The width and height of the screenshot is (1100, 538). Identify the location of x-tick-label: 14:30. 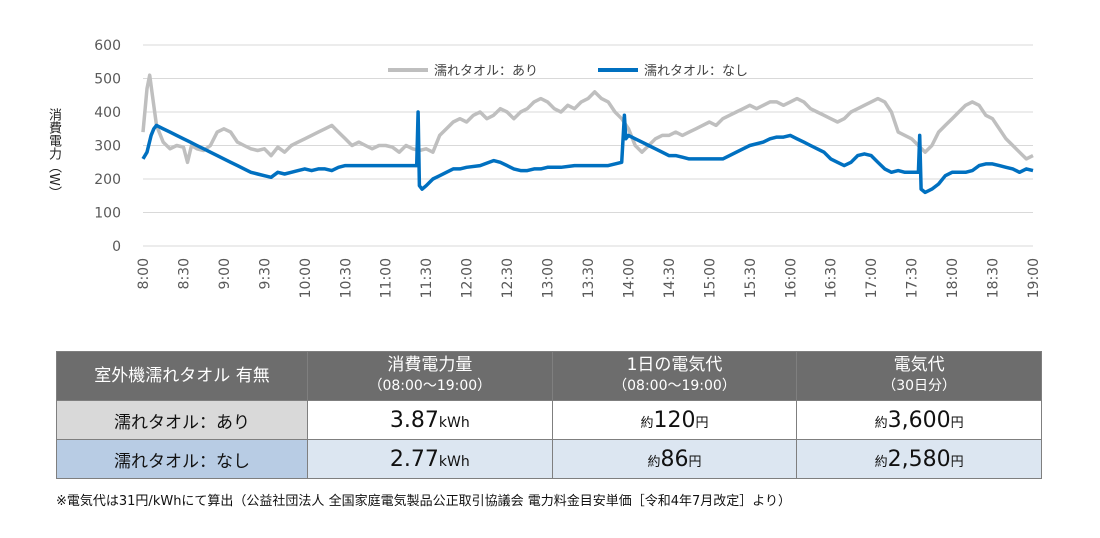
(670, 278).